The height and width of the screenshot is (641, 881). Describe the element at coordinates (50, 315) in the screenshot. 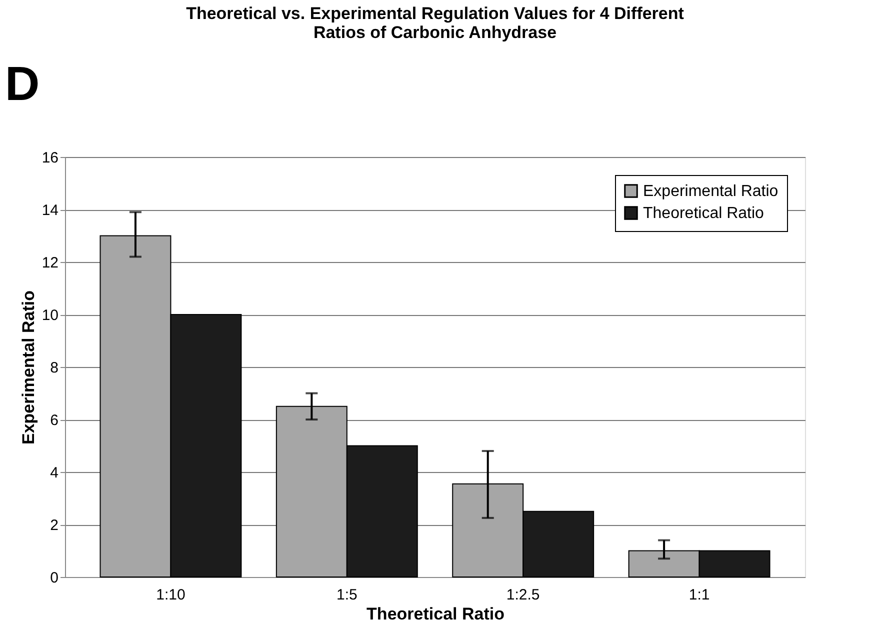

I see `y-tick-label: 10` at that location.